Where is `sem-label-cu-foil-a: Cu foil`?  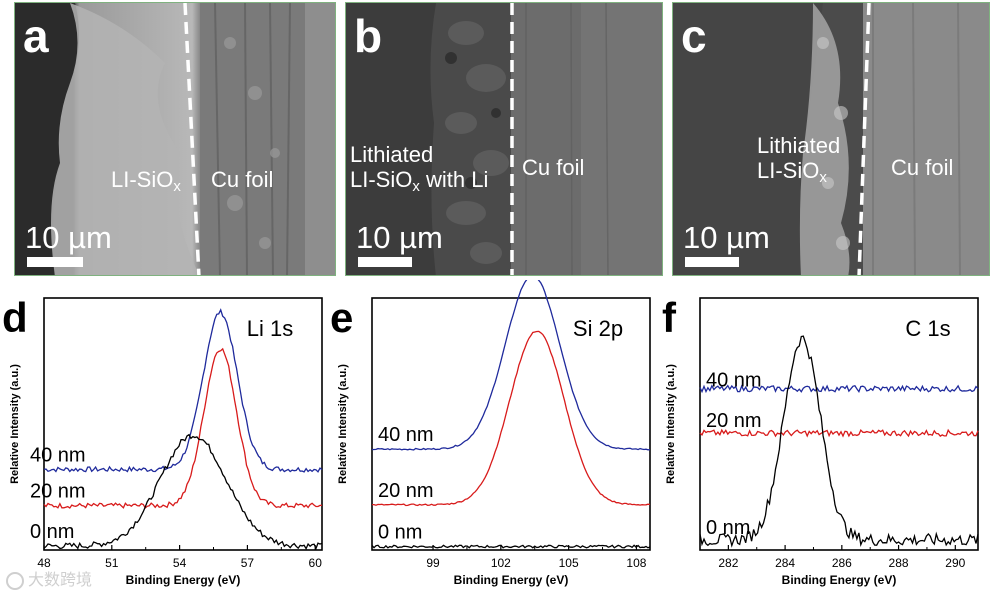 sem-label-cu-foil-a: Cu foil is located at coordinates (242, 179).